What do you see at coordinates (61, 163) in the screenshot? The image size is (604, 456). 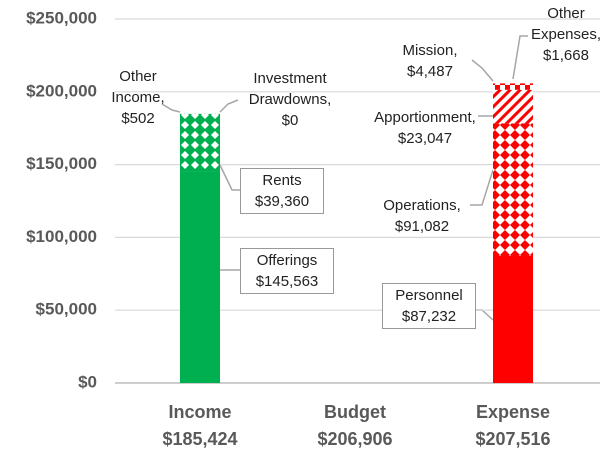 I see `y-tick-label: $150,000` at bounding box center [61, 163].